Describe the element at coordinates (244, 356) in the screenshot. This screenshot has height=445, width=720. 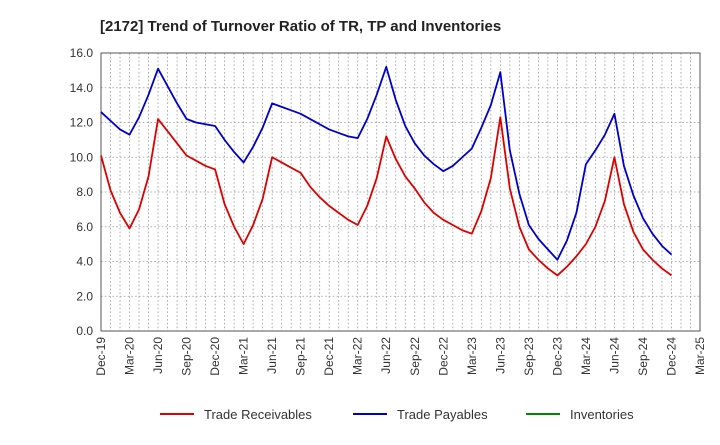
I see `x-tick-label: Mar-21` at that location.